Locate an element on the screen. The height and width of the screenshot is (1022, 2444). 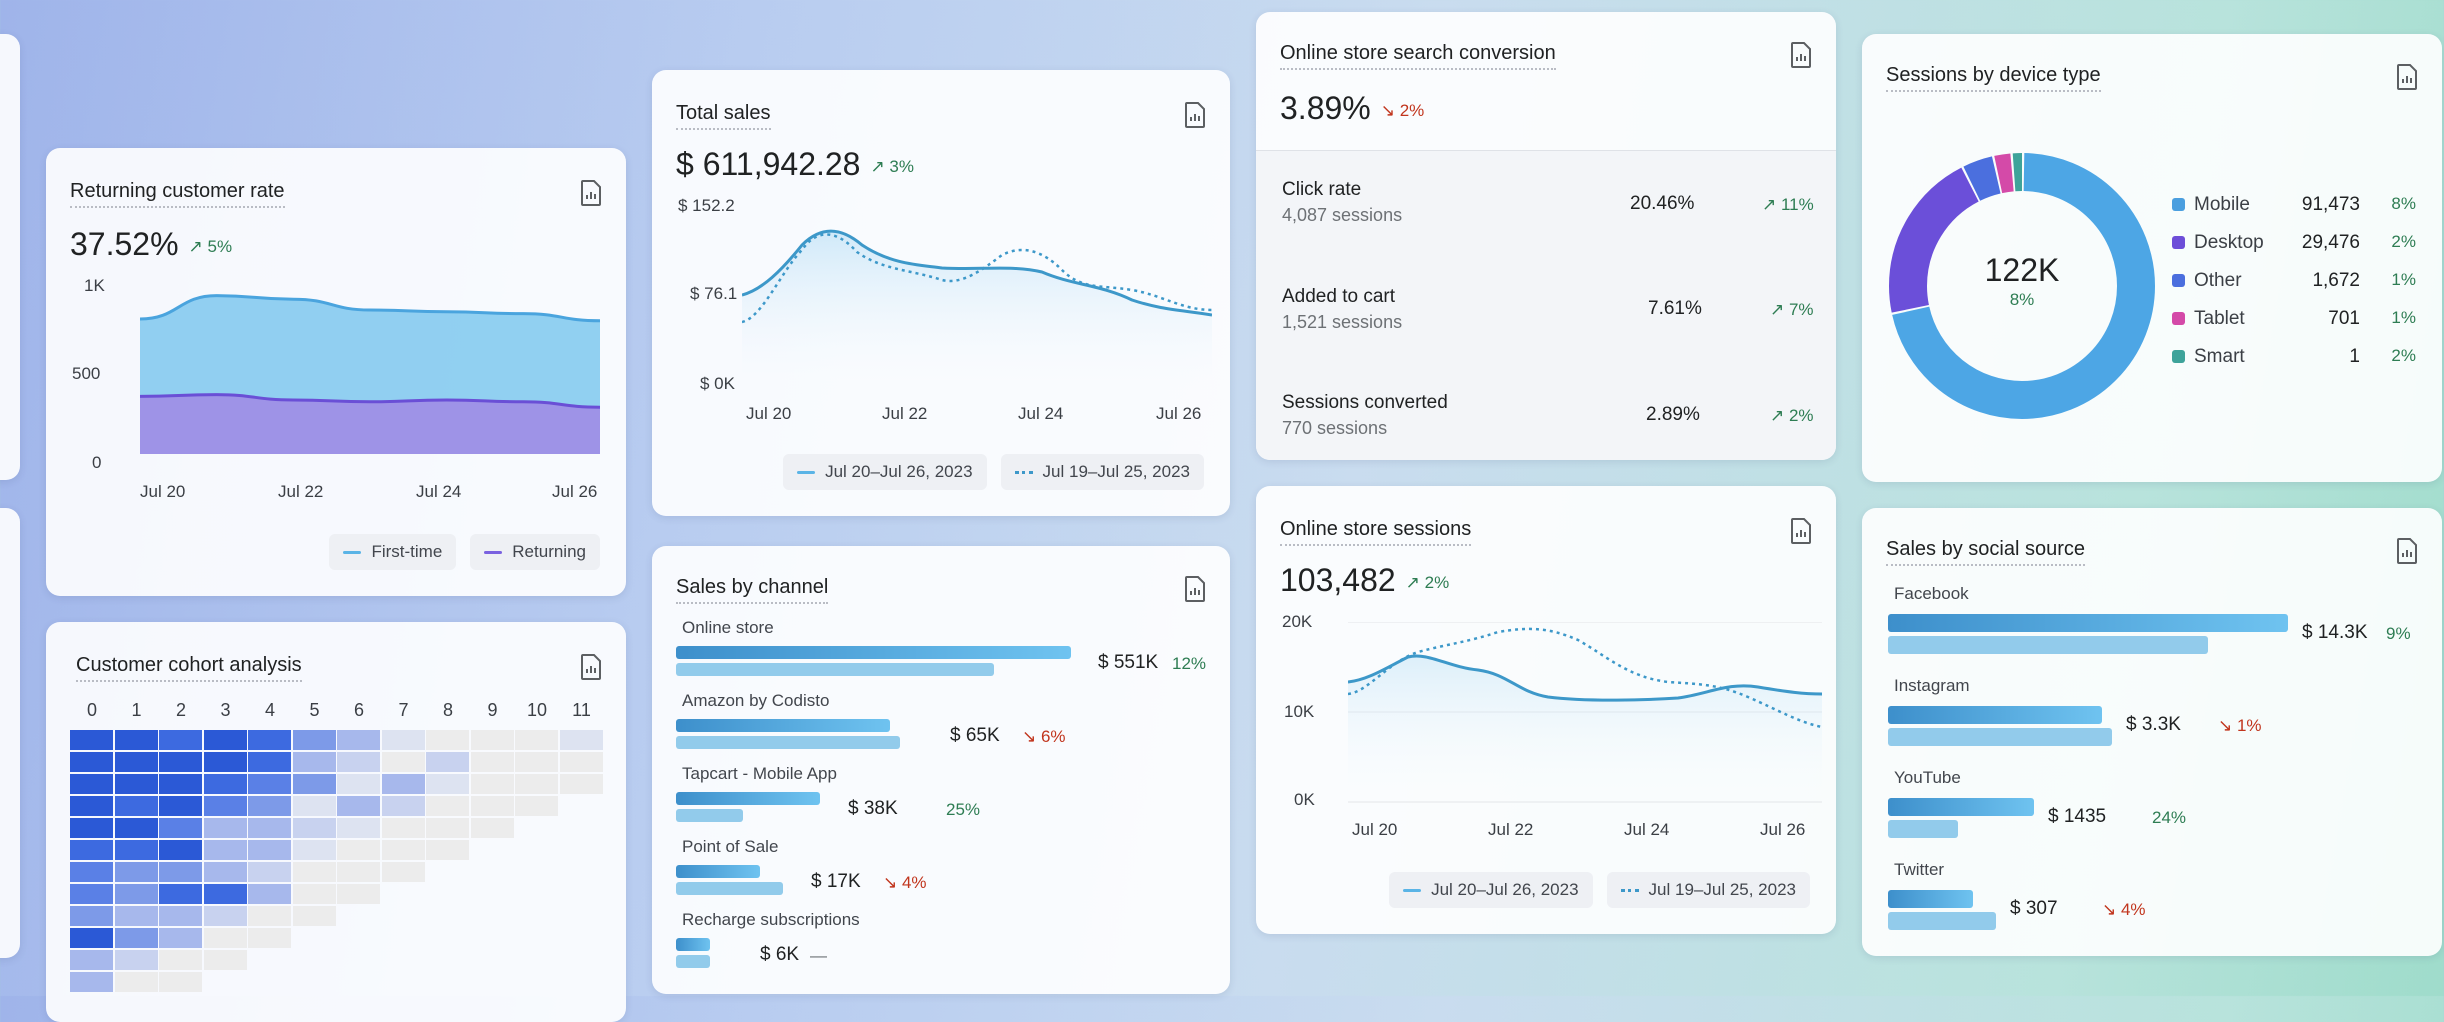
legend-label: Mobile is located at coordinates (2222, 204).